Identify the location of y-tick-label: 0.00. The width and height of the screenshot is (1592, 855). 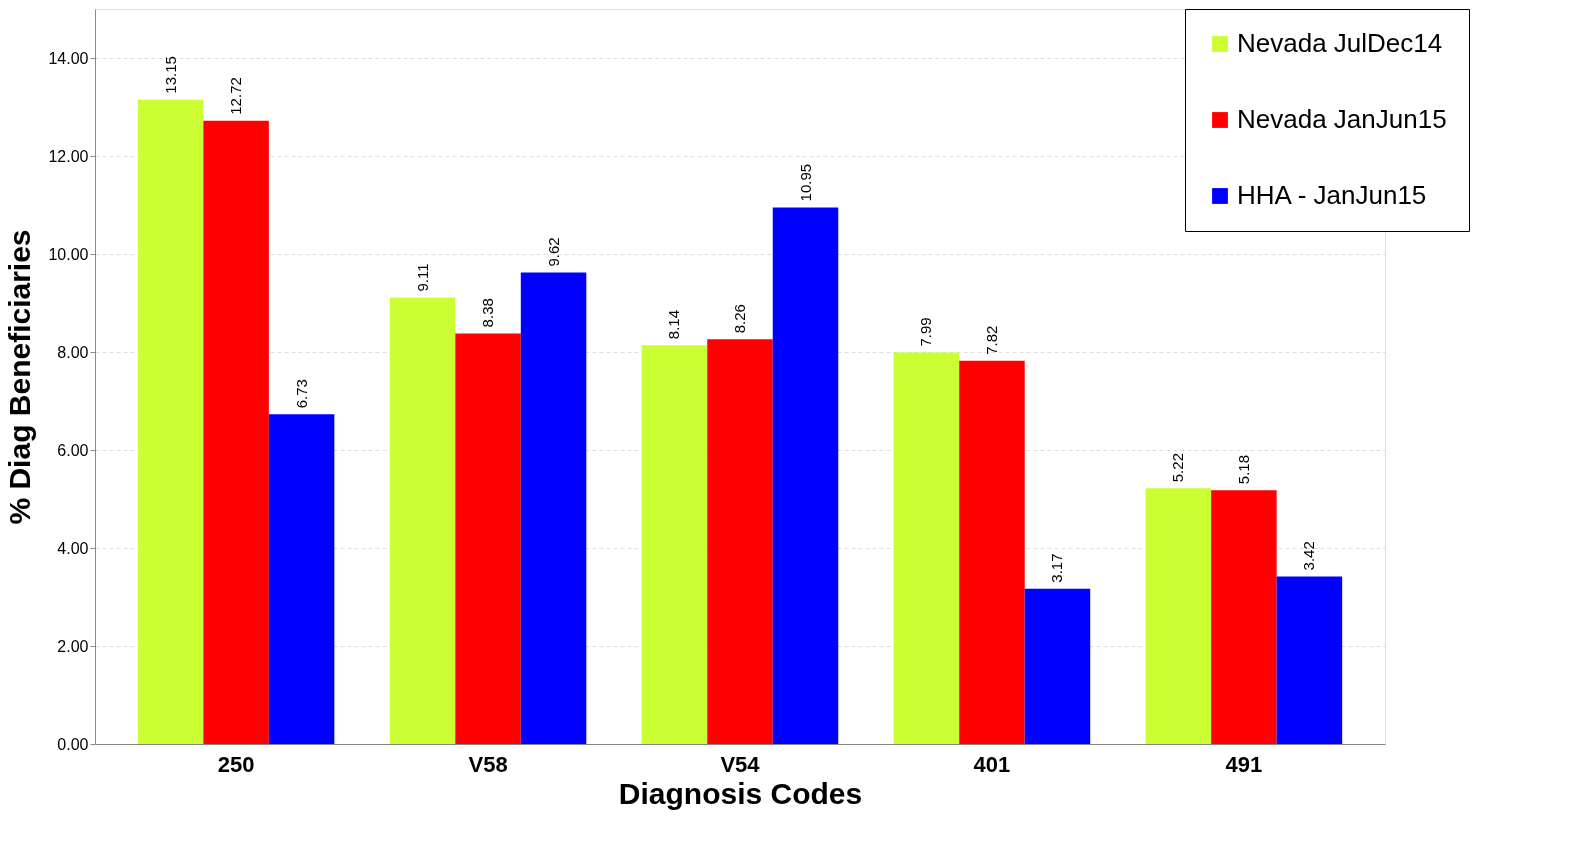
(73, 744).